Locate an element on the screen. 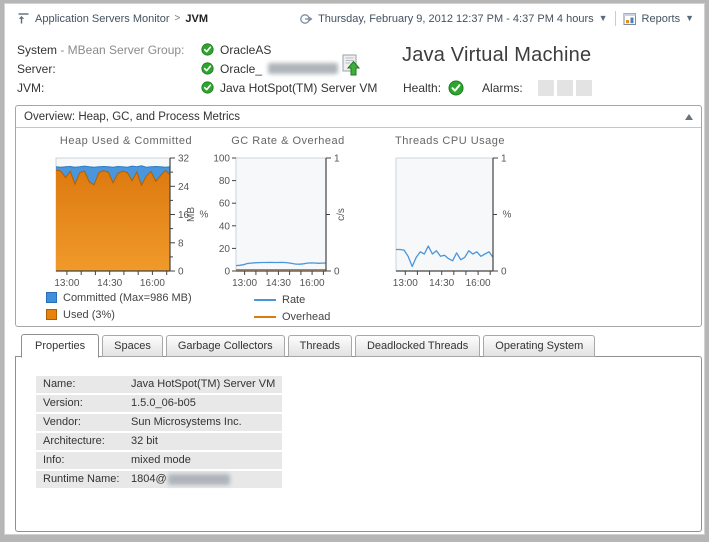  breadcrumb-current: JVM is located at coordinates (196, 18).